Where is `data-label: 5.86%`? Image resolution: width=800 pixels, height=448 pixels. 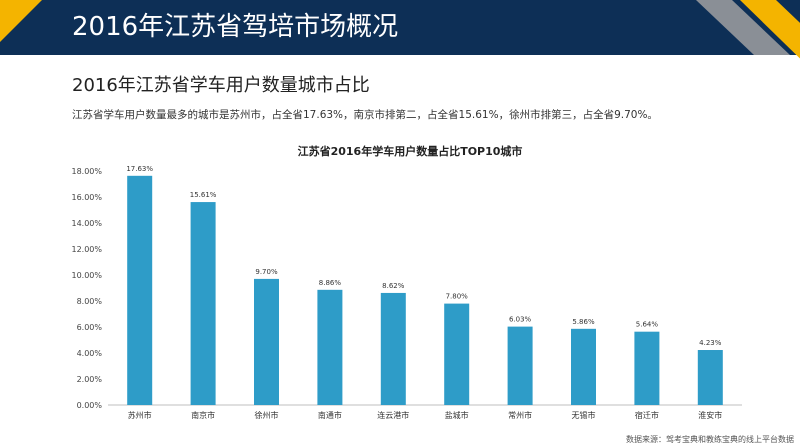
data-label: 5.86% is located at coordinates (583, 322).